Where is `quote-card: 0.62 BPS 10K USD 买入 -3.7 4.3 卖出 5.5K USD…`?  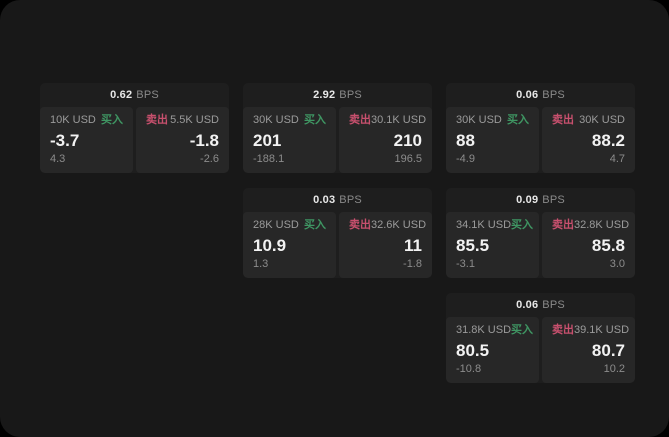
quote-card: 0.62 BPS 10K USD 买入 -3.7 4.3 卖出 5.5K USD… is located at coordinates (134, 128).